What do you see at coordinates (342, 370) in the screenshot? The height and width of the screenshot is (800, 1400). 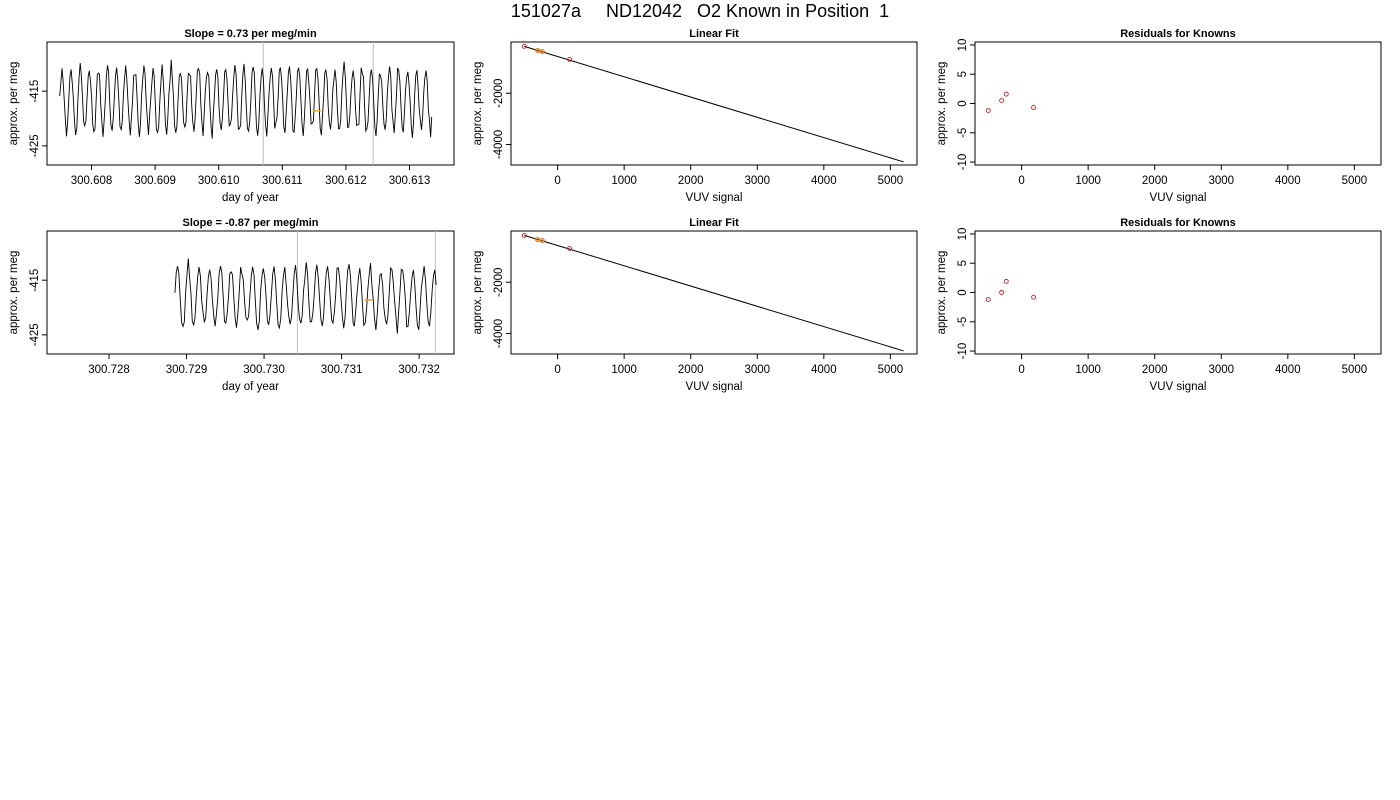 I see `x-tick-label: 300.731` at bounding box center [342, 370].